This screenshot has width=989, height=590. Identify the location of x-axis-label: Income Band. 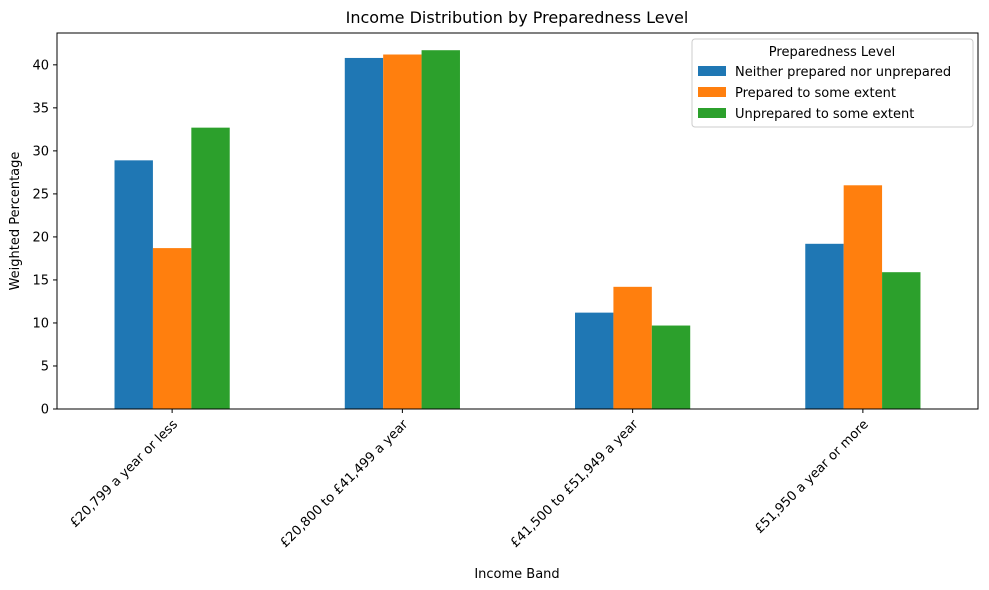
(516, 574).